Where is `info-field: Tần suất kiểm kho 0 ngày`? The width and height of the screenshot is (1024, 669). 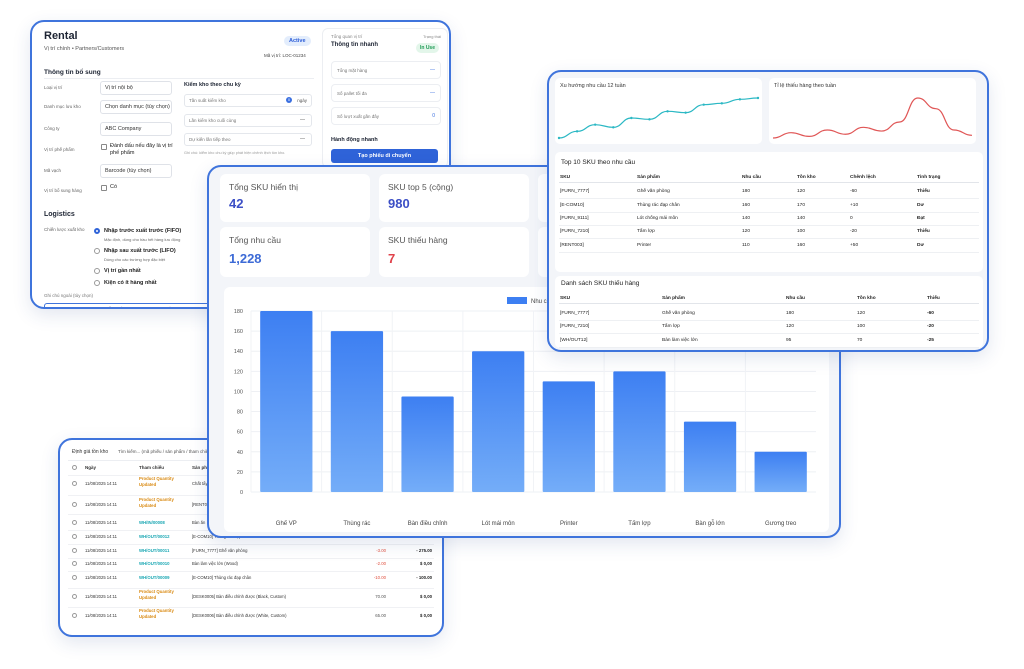
info-field: Tần suất kiểm kho 0 ngày is located at coordinates (248, 100).